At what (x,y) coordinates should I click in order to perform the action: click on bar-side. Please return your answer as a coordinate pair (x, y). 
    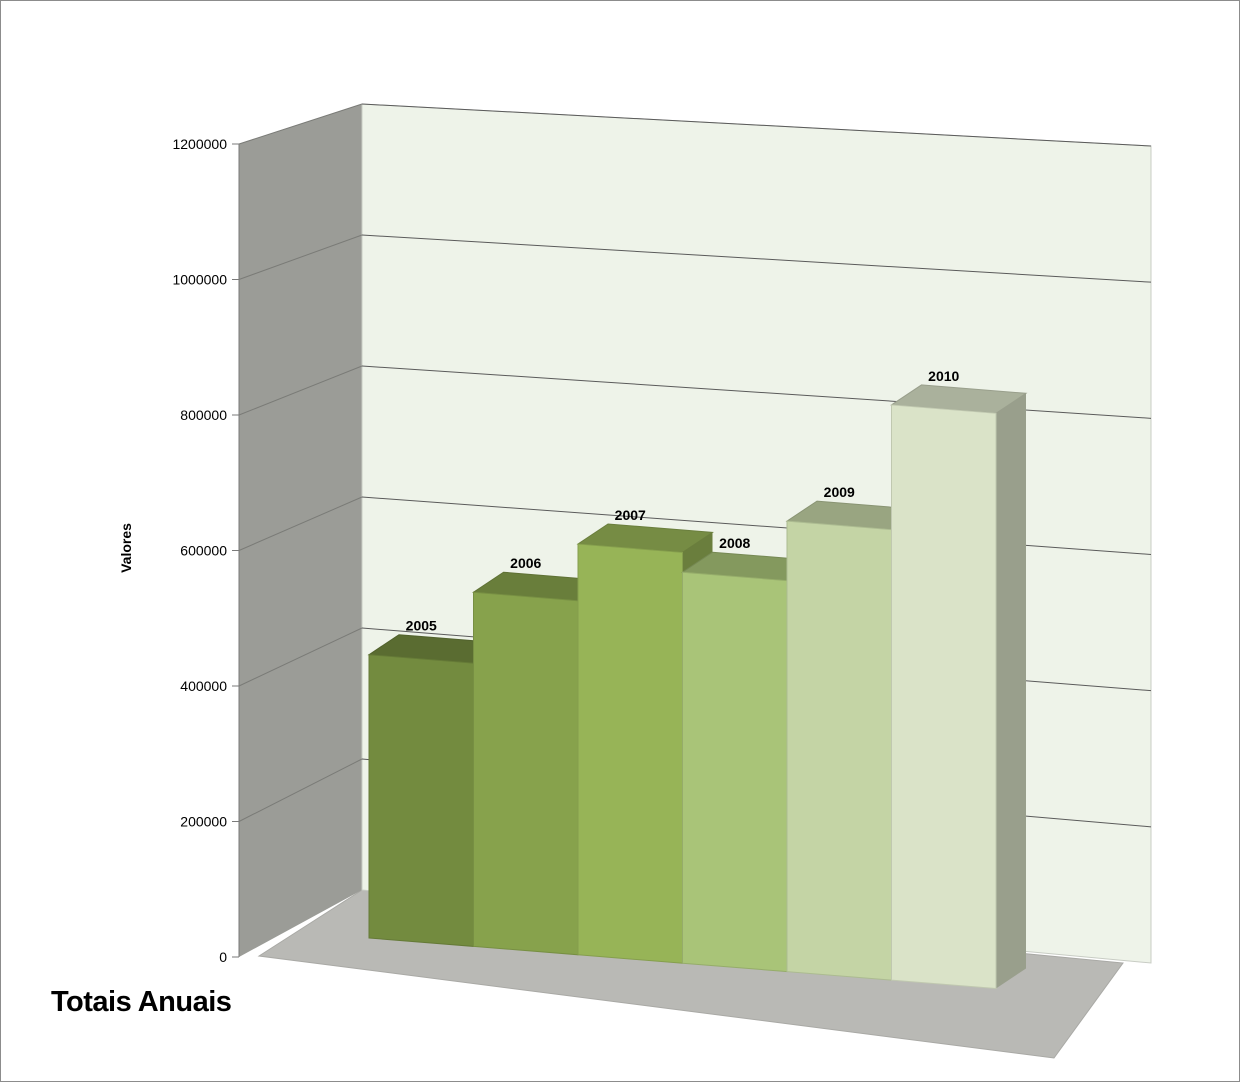
    Looking at the image, I should click on (1011, 691).